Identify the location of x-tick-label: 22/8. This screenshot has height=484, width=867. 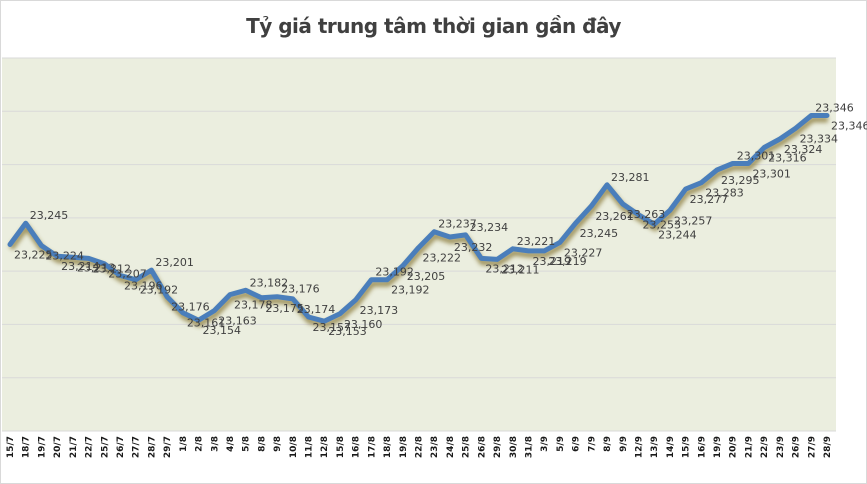
(420, 447).